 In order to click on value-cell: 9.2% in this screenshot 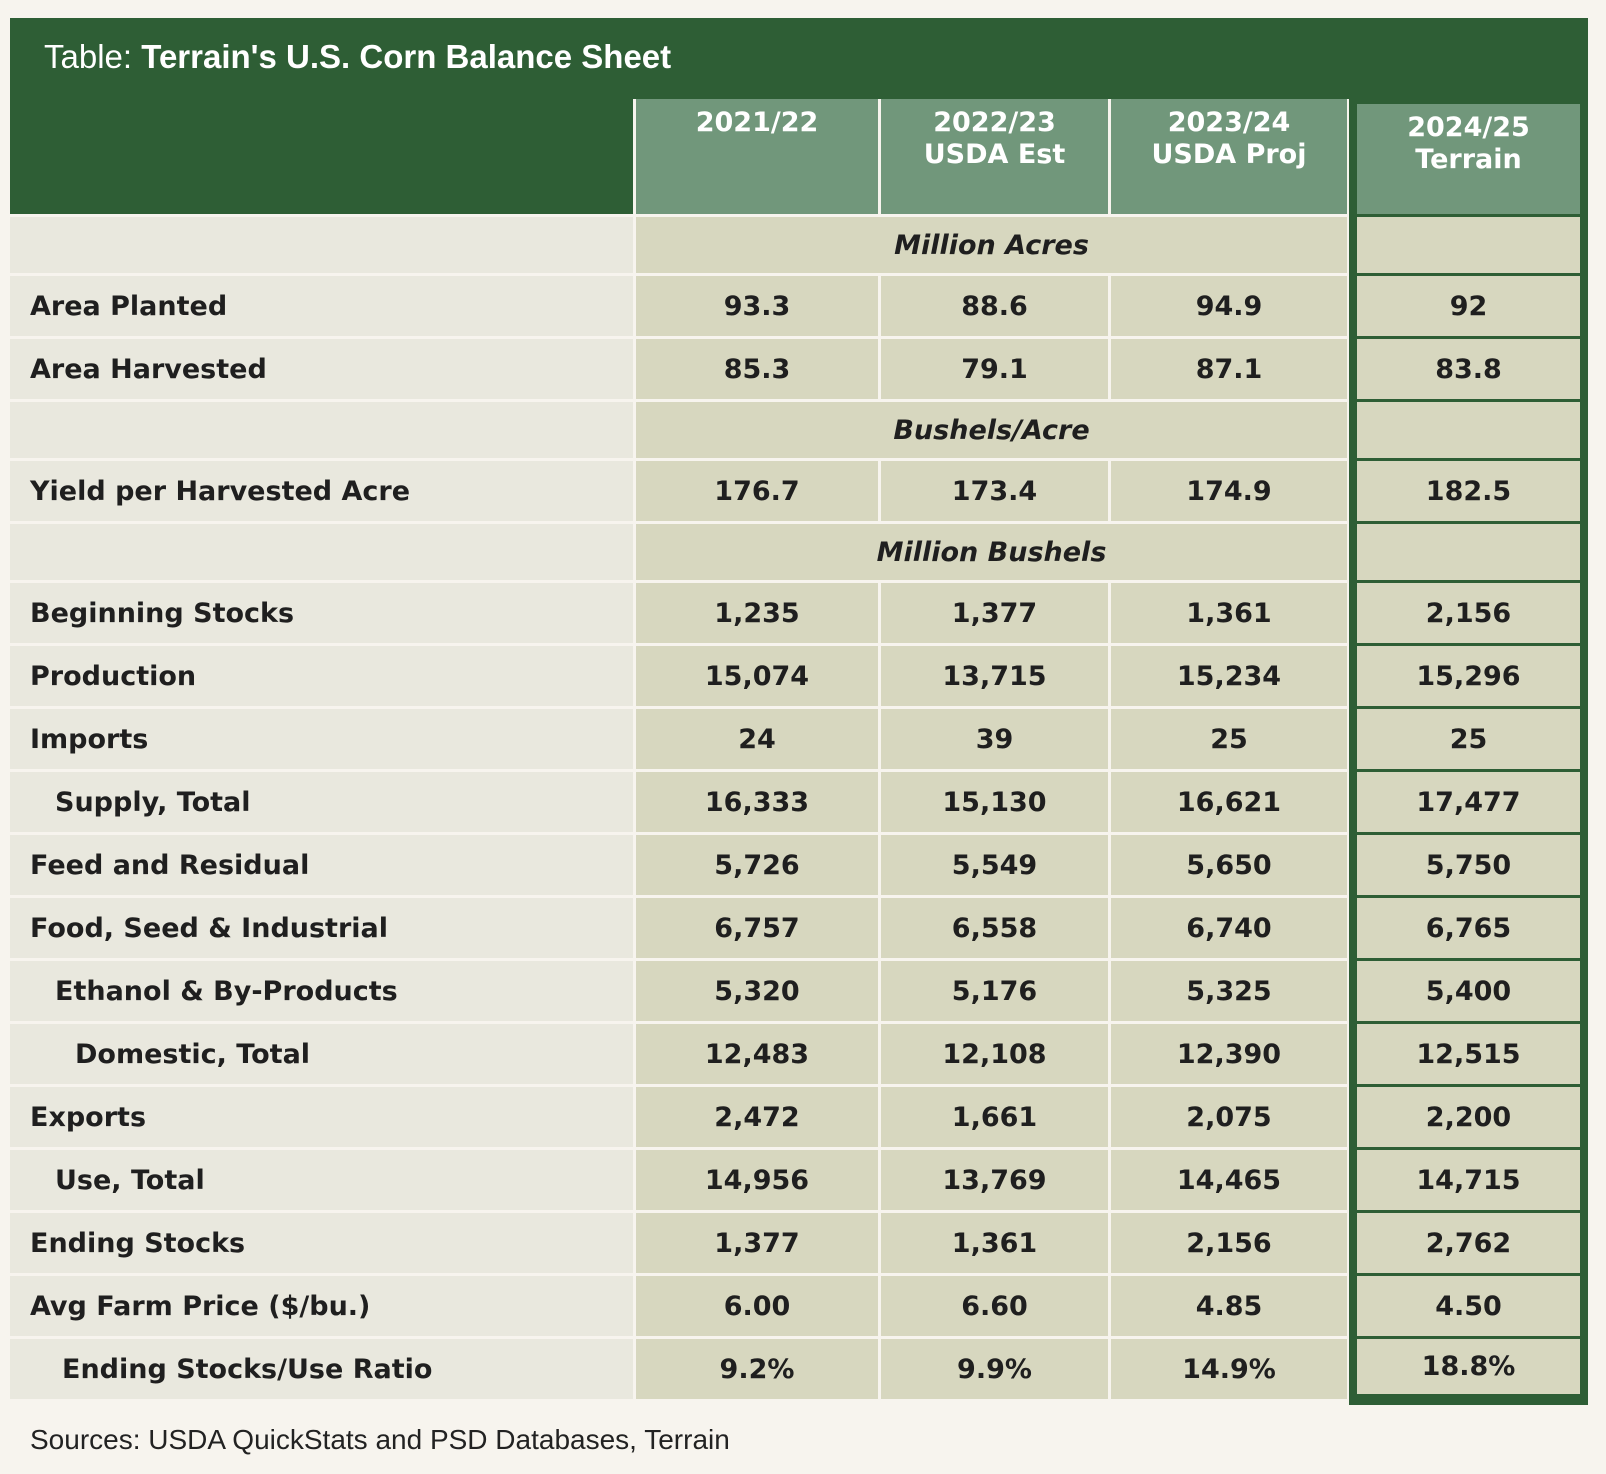, I will do `click(757, 1369)`.